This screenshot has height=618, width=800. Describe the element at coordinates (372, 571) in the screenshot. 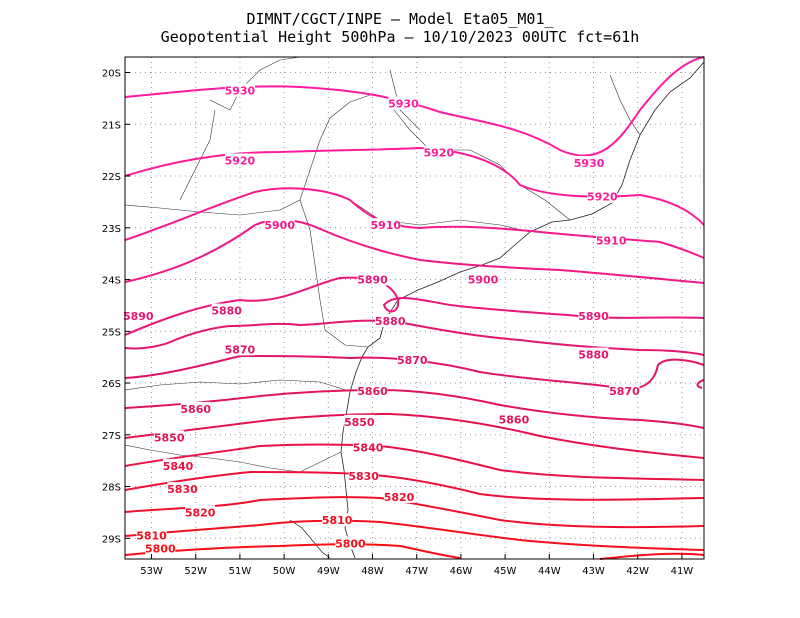

I see `lon-tick-label: 48W` at that location.